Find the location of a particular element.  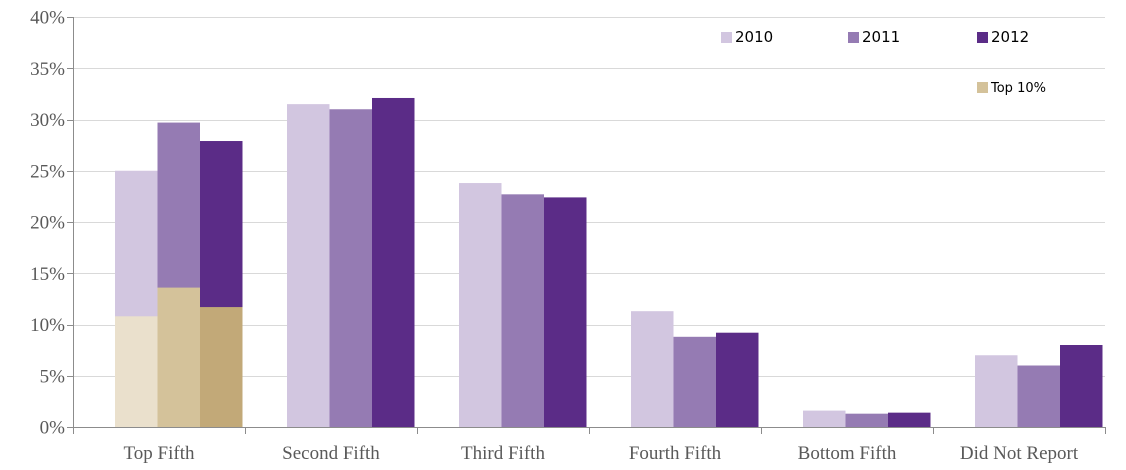

bar-2011-second-fifth is located at coordinates (350, 268).